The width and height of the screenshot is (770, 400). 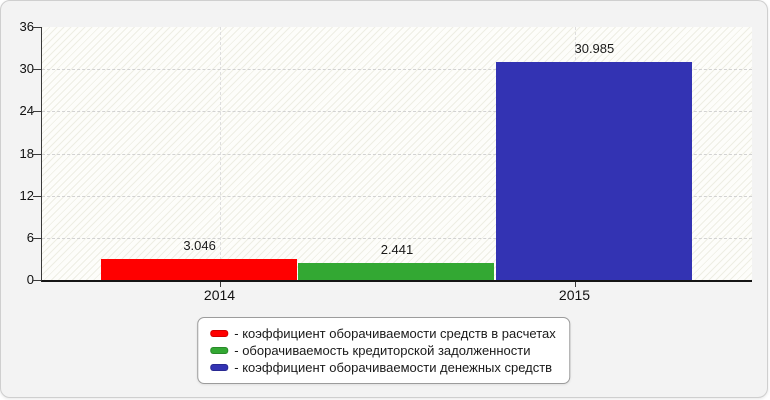 I want to click on legend-swatch-red, so click(x=219, y=333).